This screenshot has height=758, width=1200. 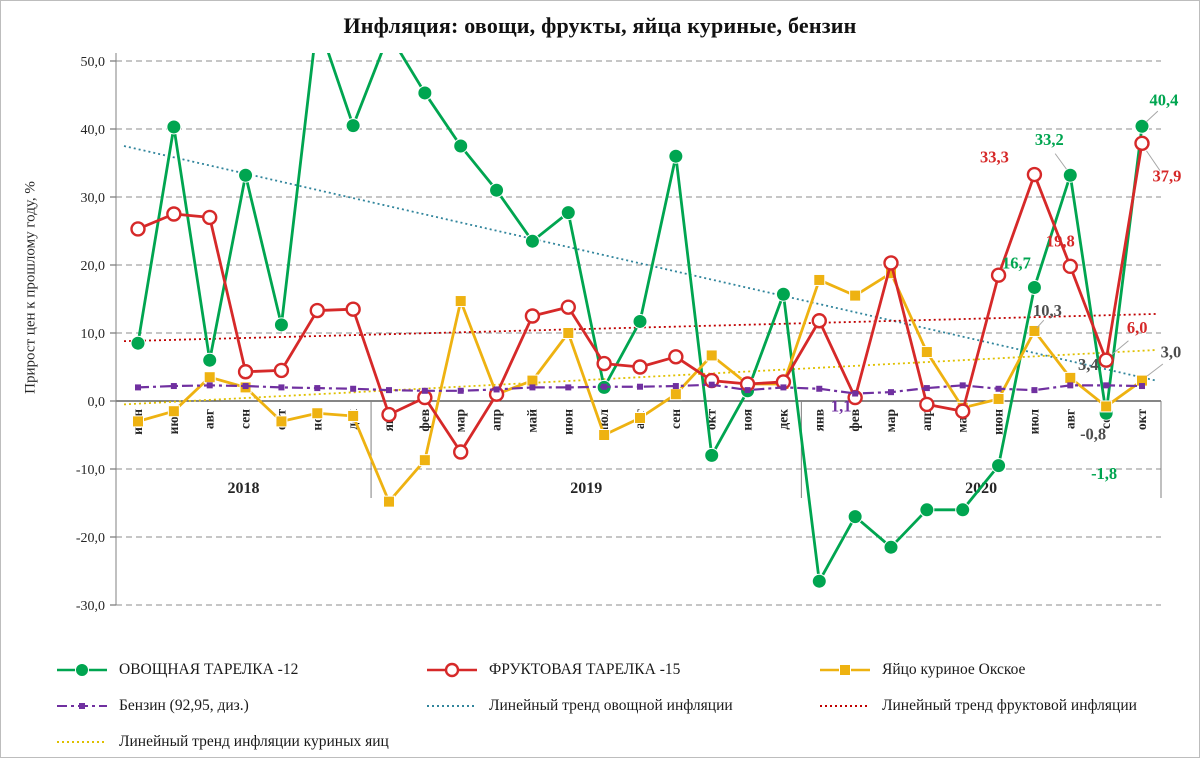 I want to click on y-tick-label: -10,0, so click(x=90, y=470).